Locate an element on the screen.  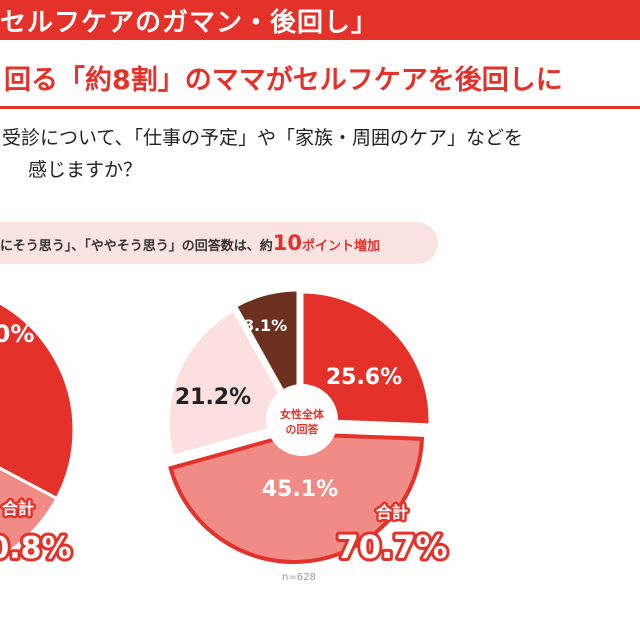
callout-banner: にそう思う」、「ややそう思う」の回答数は、約10ポイント増加 is located at coordinates (219, 243).